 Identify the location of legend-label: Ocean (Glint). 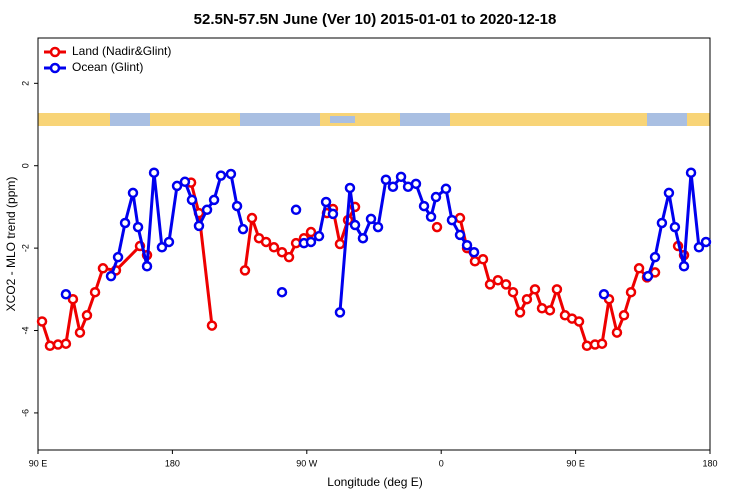
(107, 67).